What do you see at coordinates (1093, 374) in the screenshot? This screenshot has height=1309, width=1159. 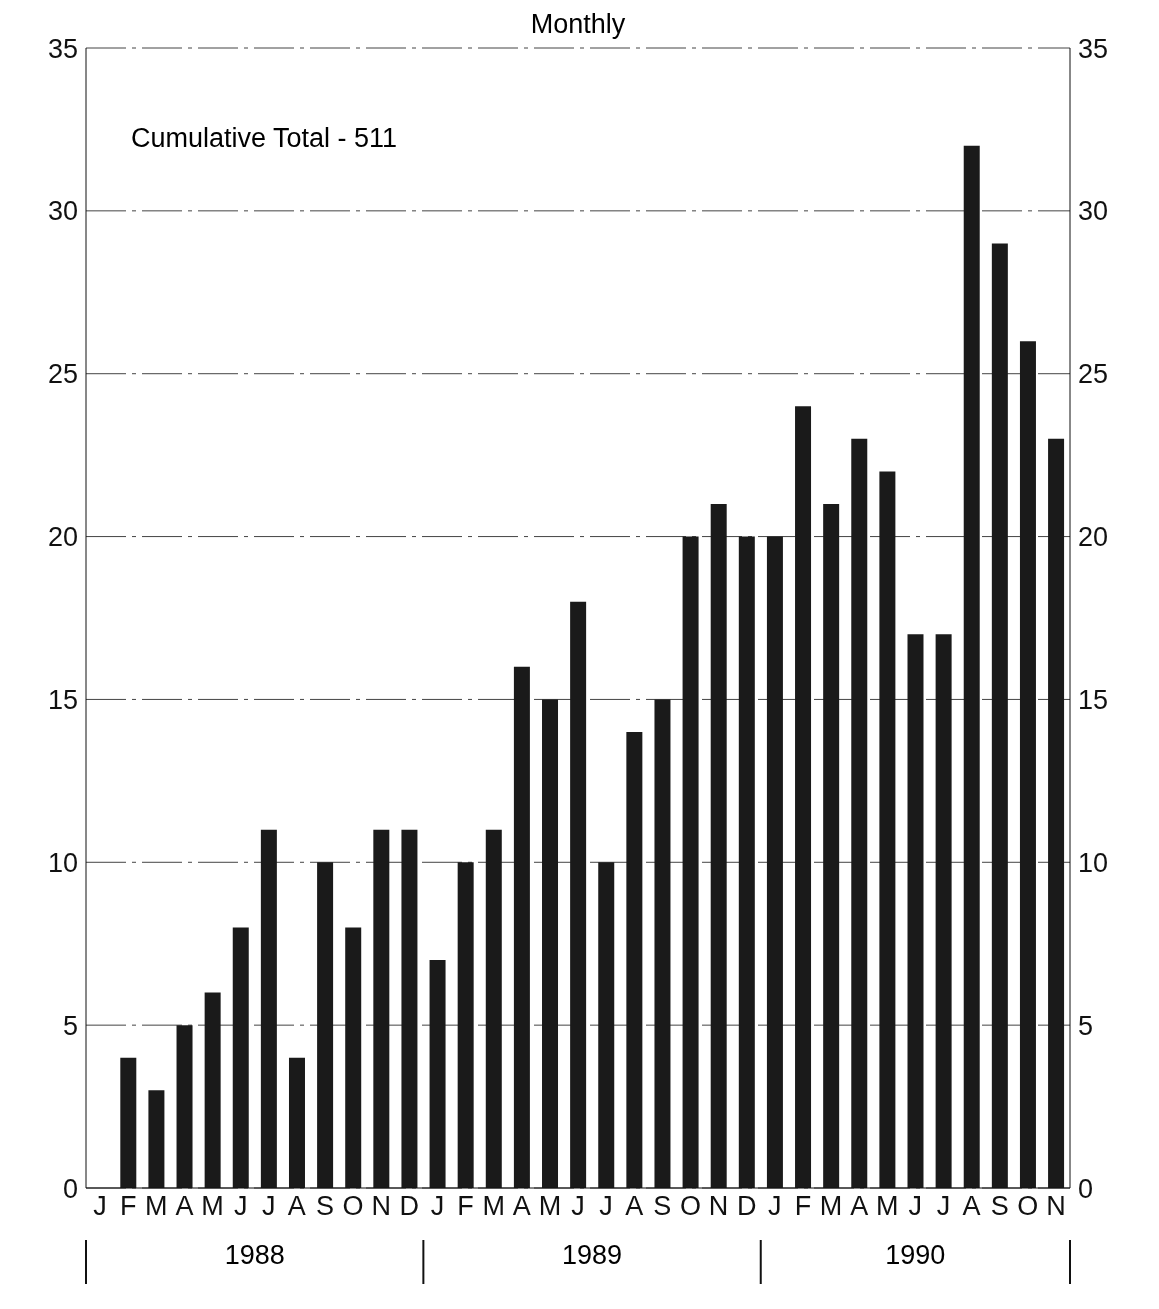 I see `y2-tick-label: 25` at bounding box center [1093, 374].